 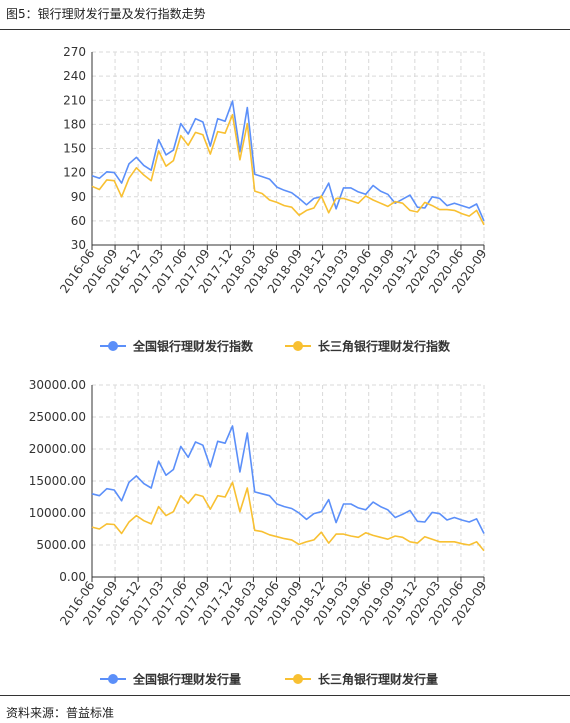 I want to click on y-tick-label: 15000.00, so click(x=57, y=481).